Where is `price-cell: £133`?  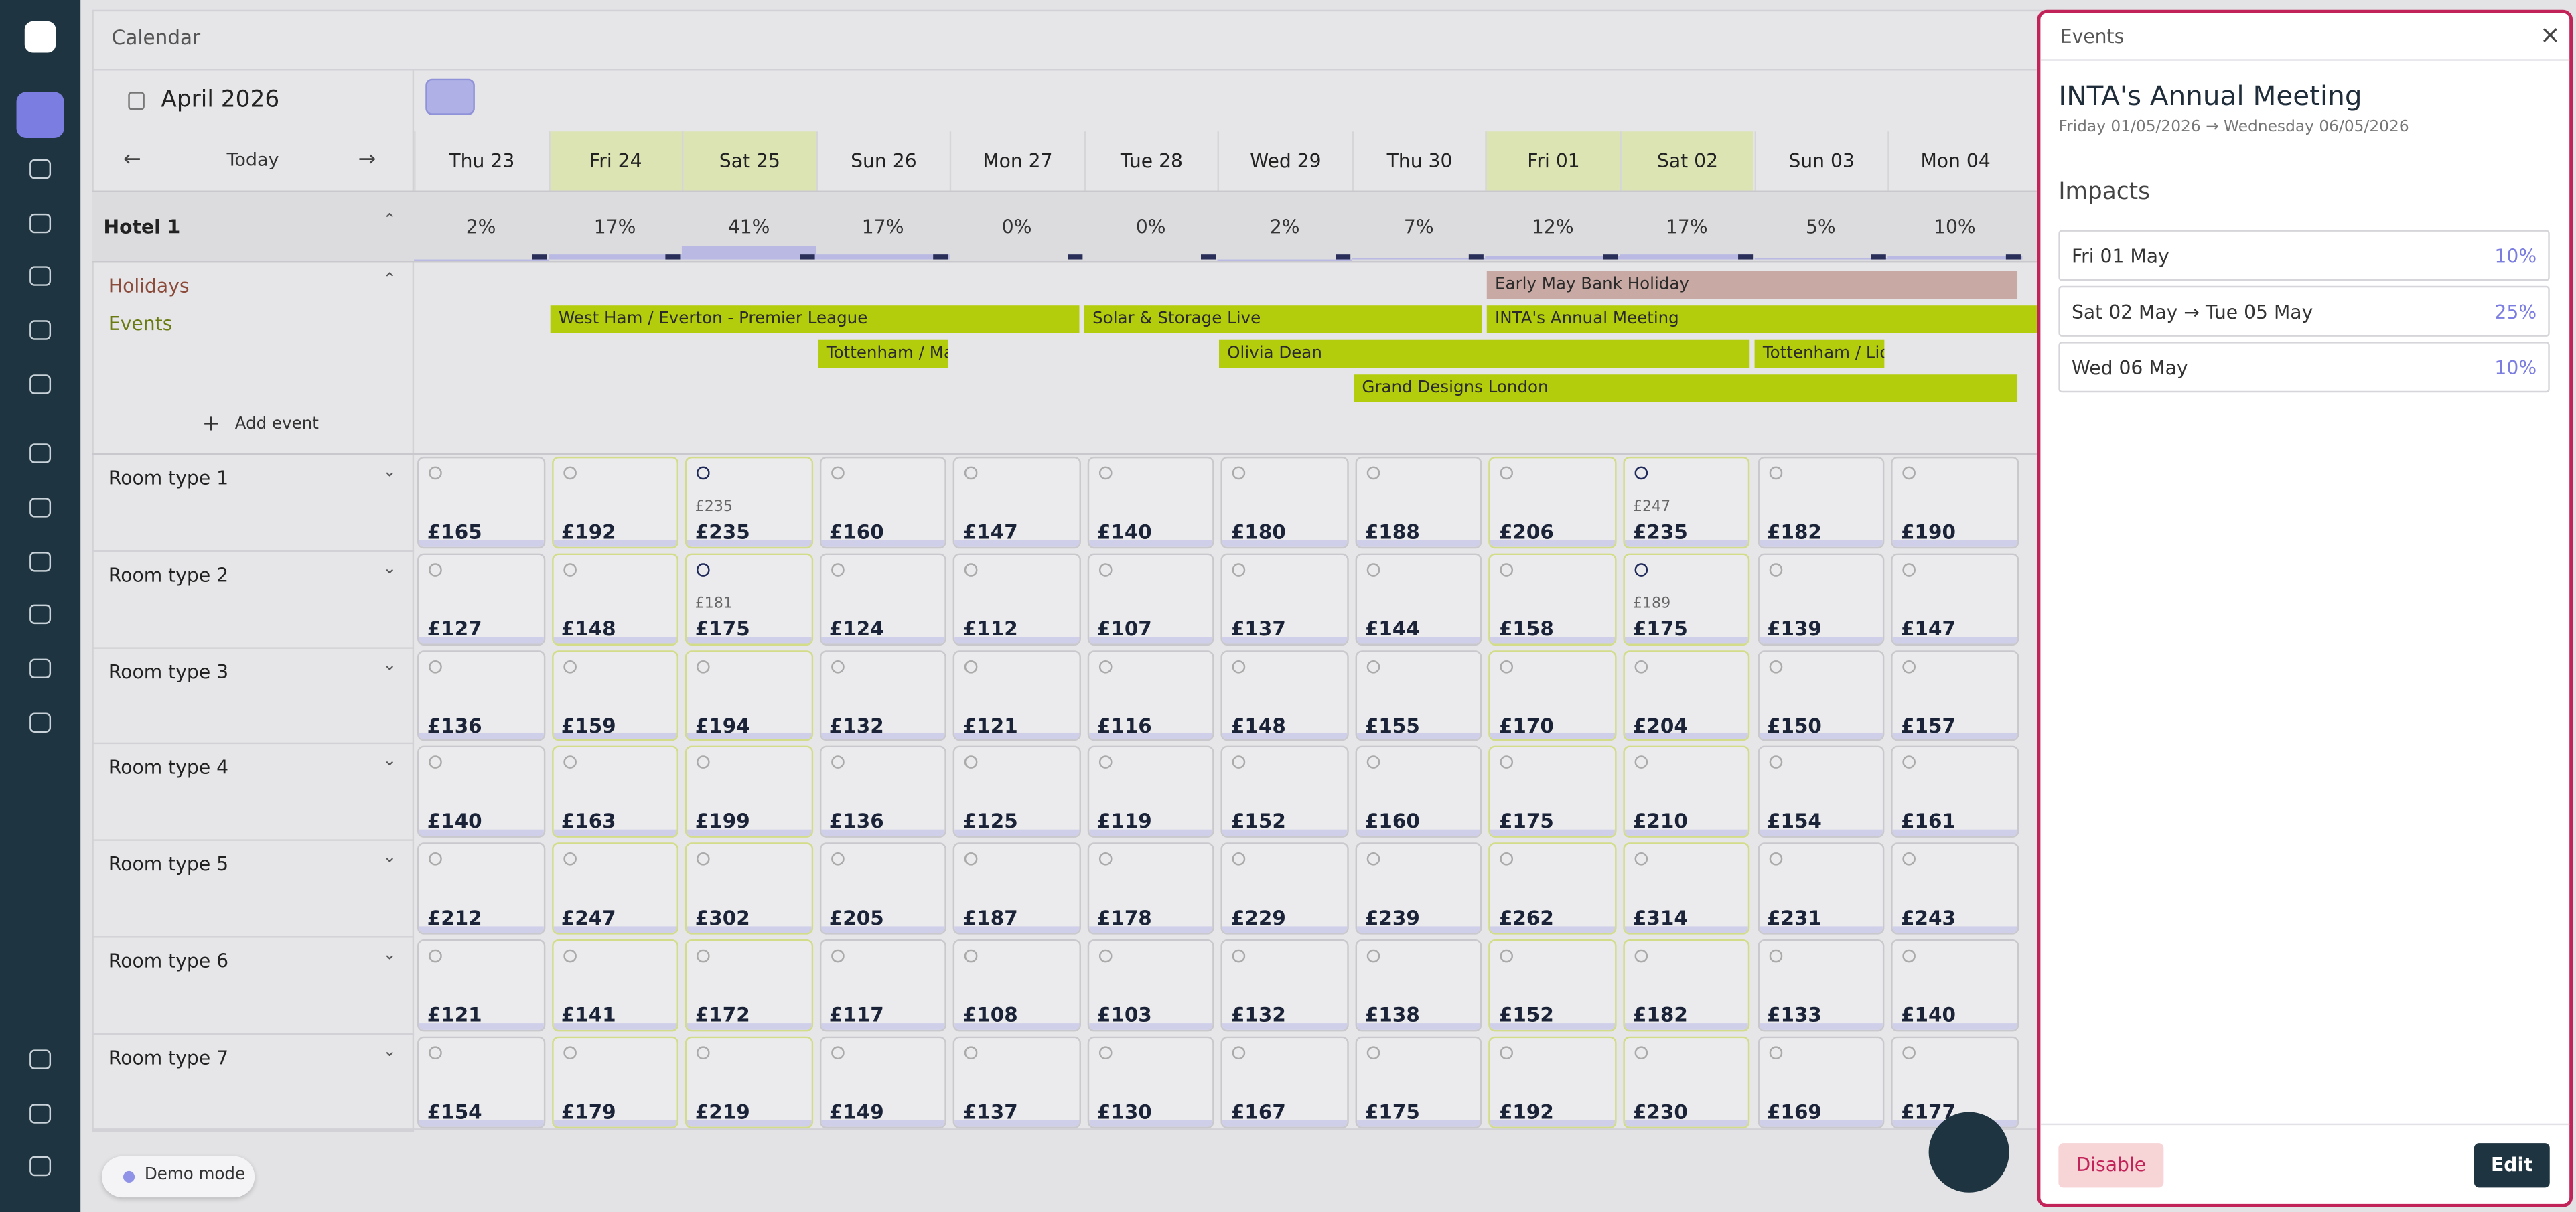
price-cell: £133 is located at coordinates (1821, 985).